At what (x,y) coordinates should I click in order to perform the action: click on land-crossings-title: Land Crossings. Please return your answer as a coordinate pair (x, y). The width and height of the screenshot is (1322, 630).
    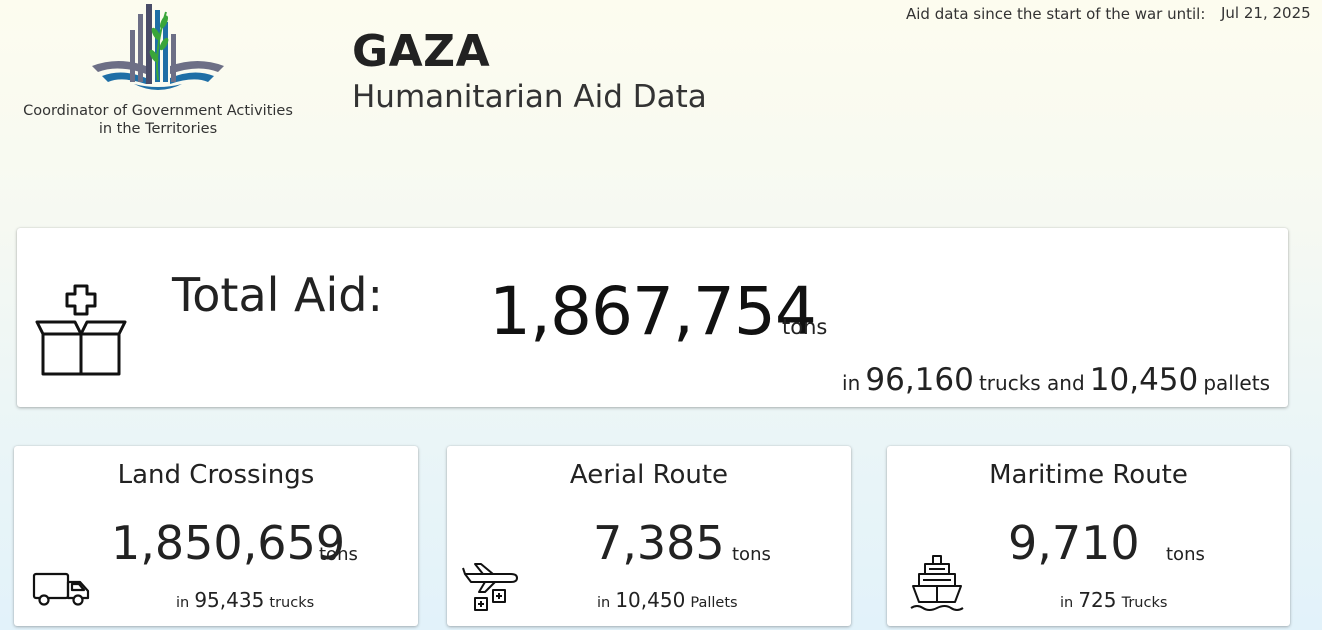
    Looking at the image, I should click on (216, 475).